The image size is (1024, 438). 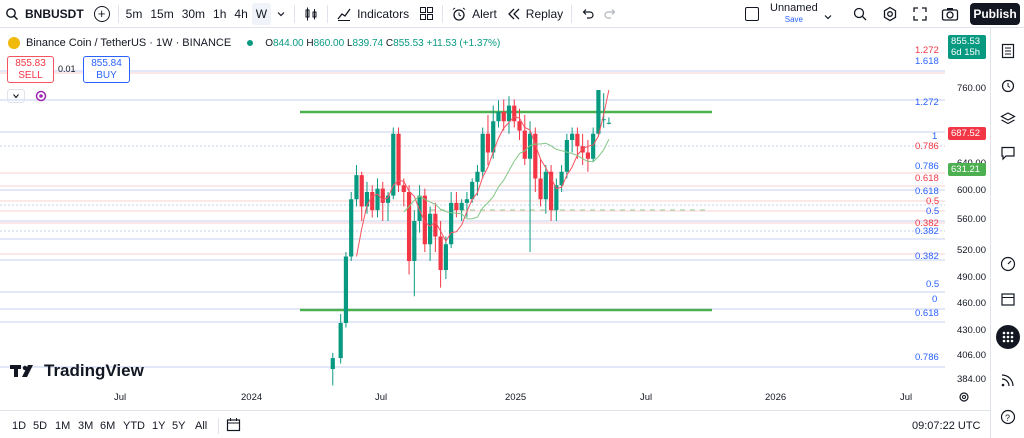 I want to click on fib-label: 0.786, so click(x=927, y=166).